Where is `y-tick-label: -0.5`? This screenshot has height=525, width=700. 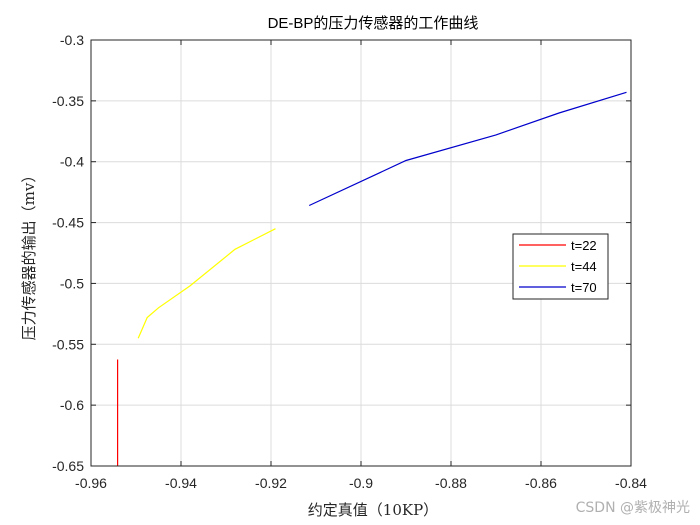
y-tick-label: -0.5 is located at coordinates (72, 283).